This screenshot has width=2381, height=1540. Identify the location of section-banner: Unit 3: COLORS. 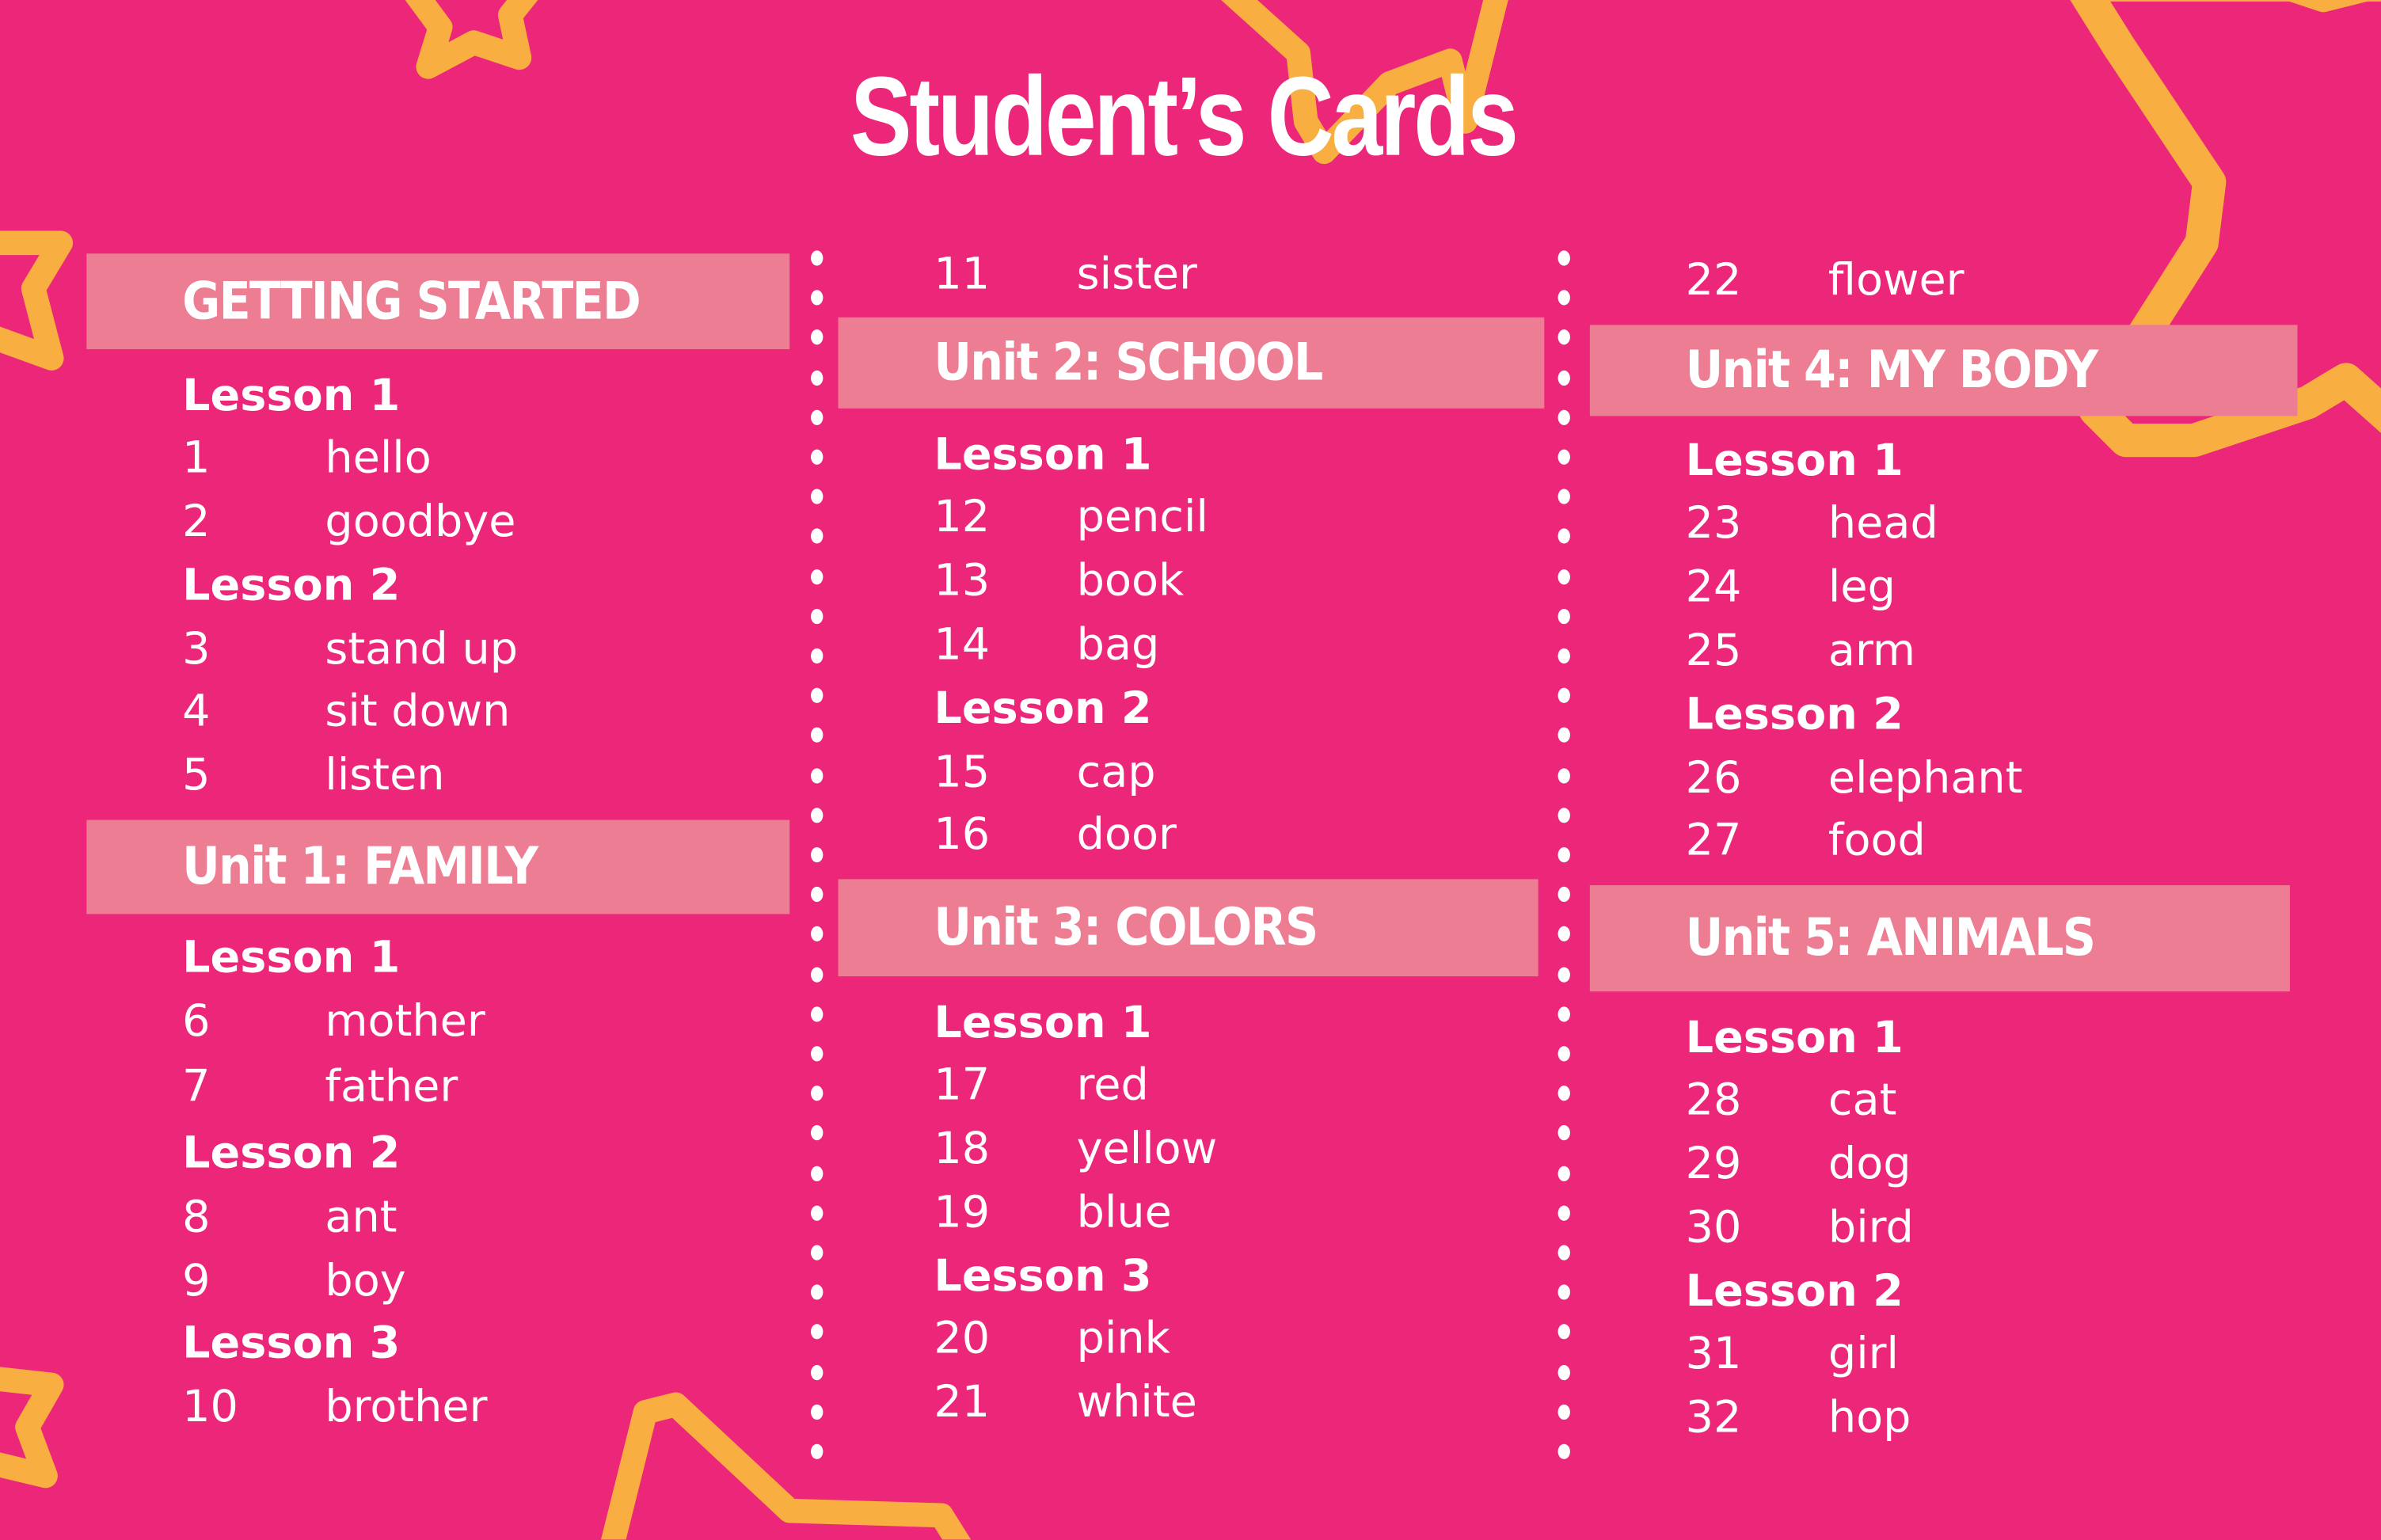
(1188, 928).